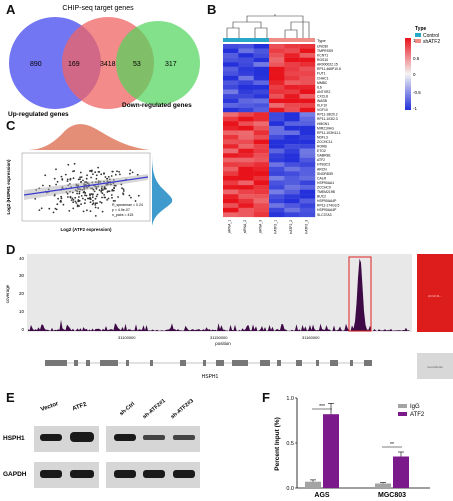  Describe the element at coordinates (323, 92) in the screenshot. I see `heatmap-gene-label: ANTXR2` at that location.